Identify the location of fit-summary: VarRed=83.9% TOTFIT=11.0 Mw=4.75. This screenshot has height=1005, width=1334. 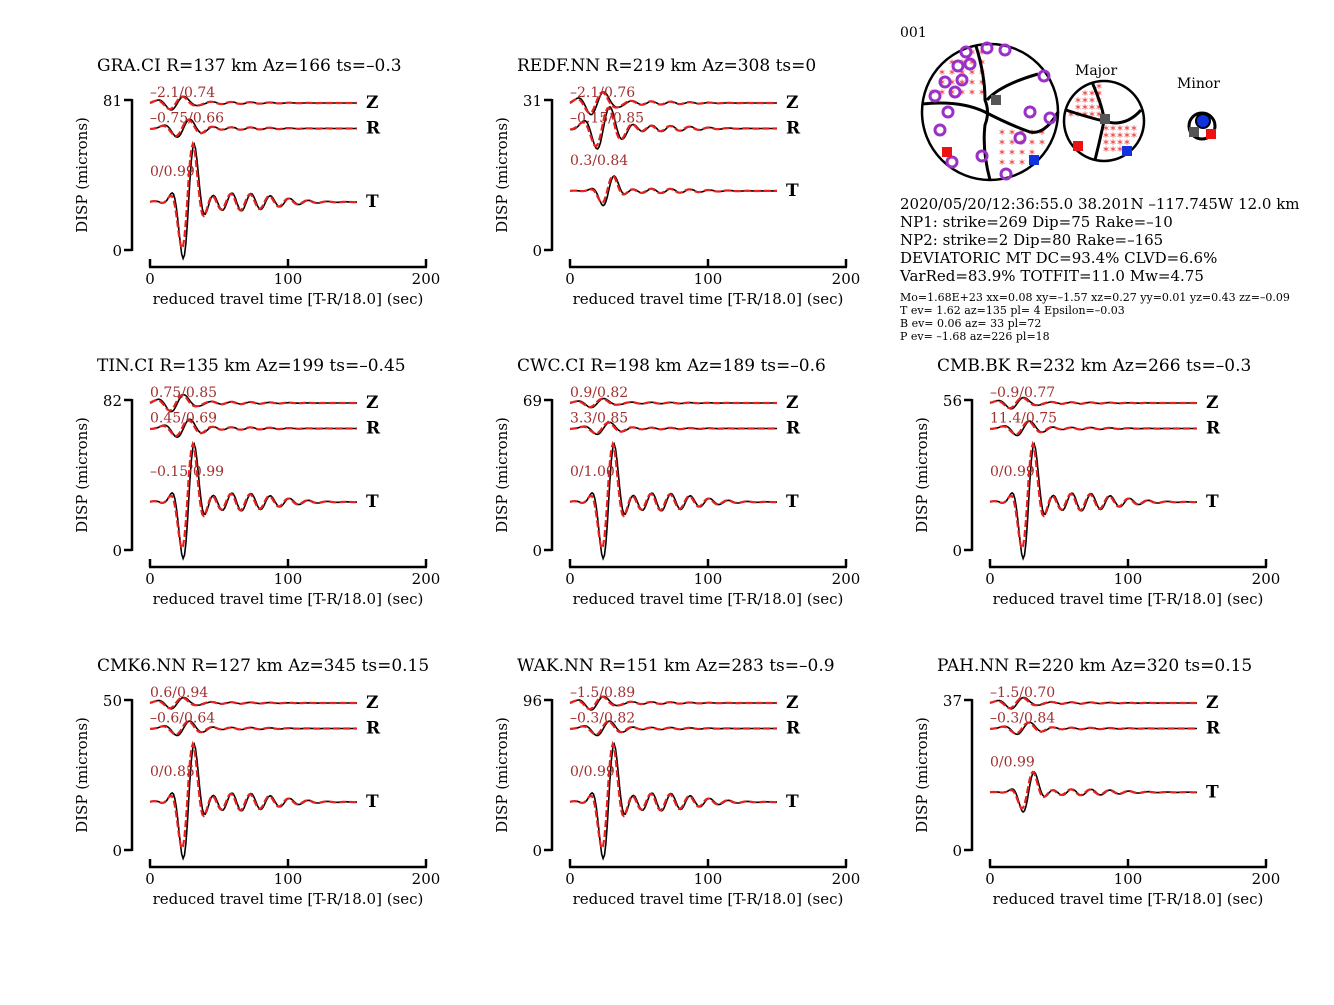
(1051, 276).